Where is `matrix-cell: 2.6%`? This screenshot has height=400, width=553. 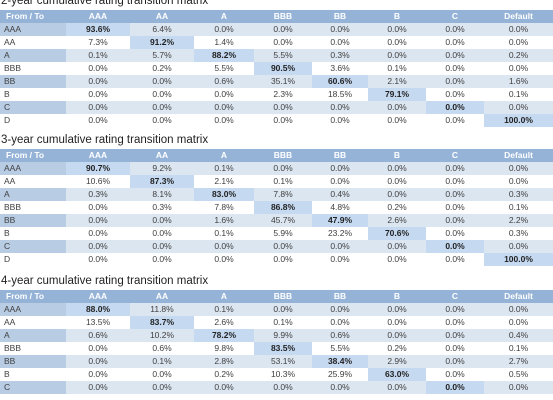
matrix-cell: 2.6% is located at coordinates (397, 220).